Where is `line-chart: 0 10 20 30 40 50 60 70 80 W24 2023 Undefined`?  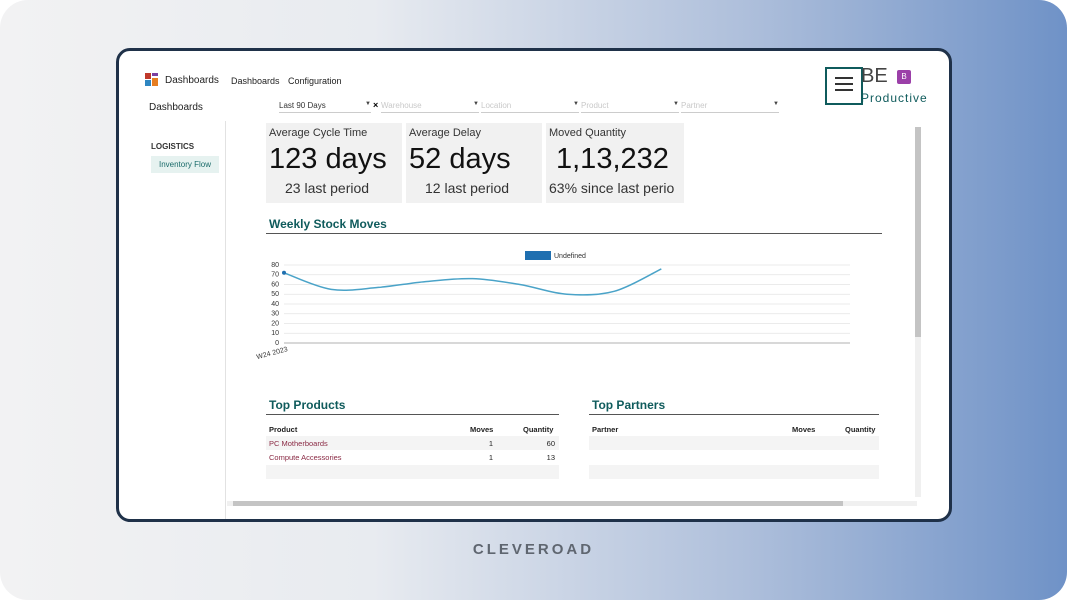
line-chart: 0 10 20 30 40 50 60 70 80 W24 2023 Undefined is located at coordinates (553, 306).